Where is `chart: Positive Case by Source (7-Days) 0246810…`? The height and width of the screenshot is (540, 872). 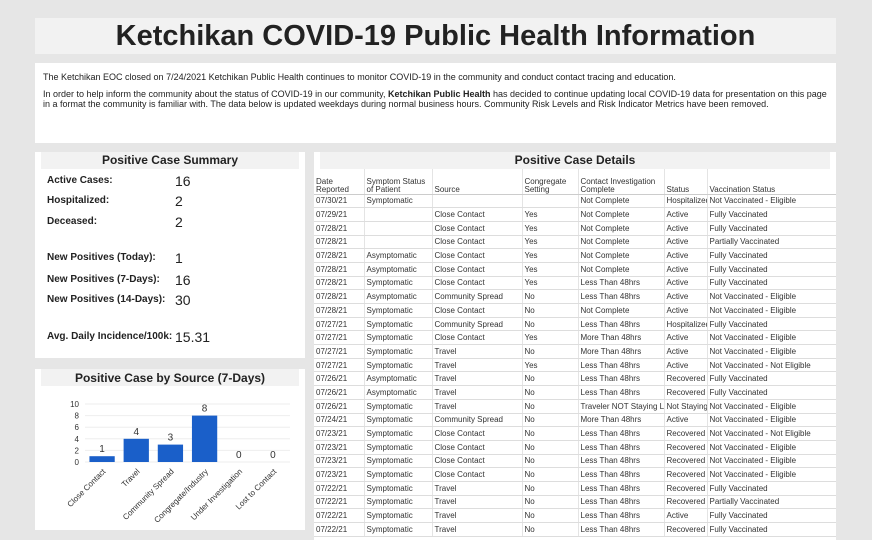 chart: Positive Case by Source (7-Days) 0246810… is located at coordinates (170, 447).